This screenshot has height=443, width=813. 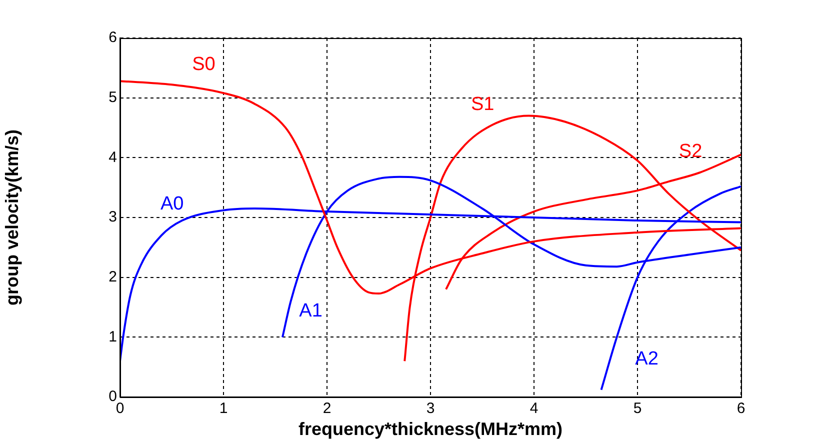 What do you see at coordinates (430, 409) in the screenshot?
I see `x-tick-label: 3` at bounding box center [430, 409].